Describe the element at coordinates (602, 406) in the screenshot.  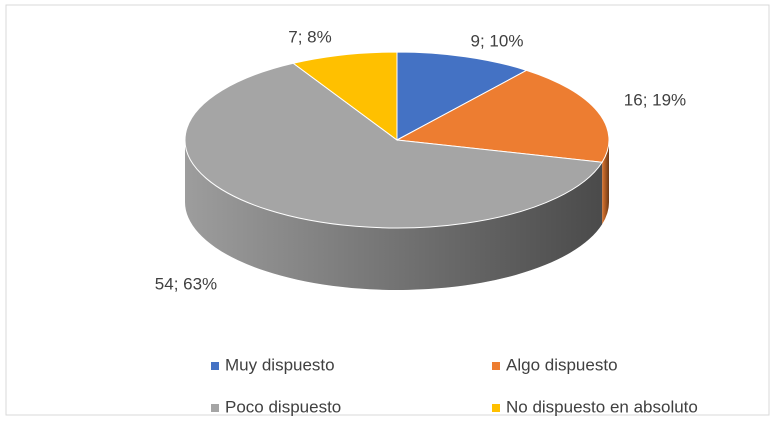
I see `legend-label: No dispuesto en absoluto` at that location.